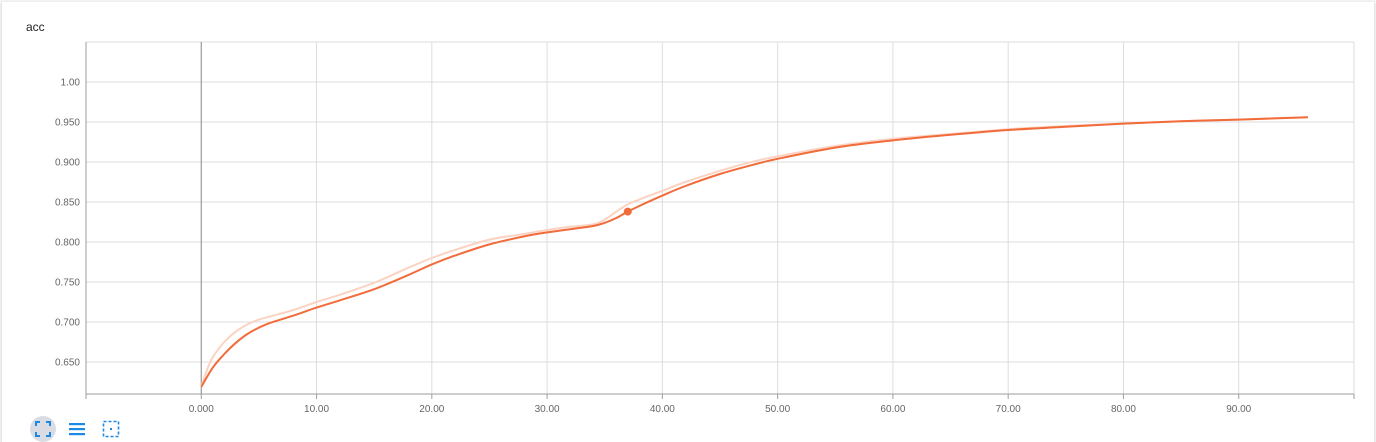 Image resolution: width=1376 pixels, height=442 pixels. I want to click on select-zoom-button, so click(111, 429).